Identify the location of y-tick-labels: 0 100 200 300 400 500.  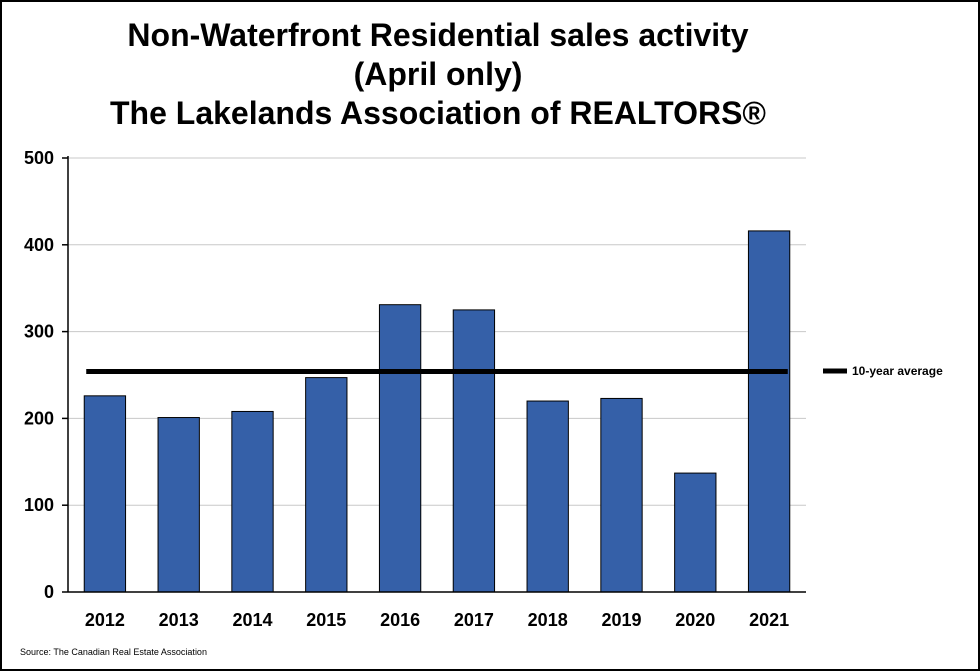
(39, 375).